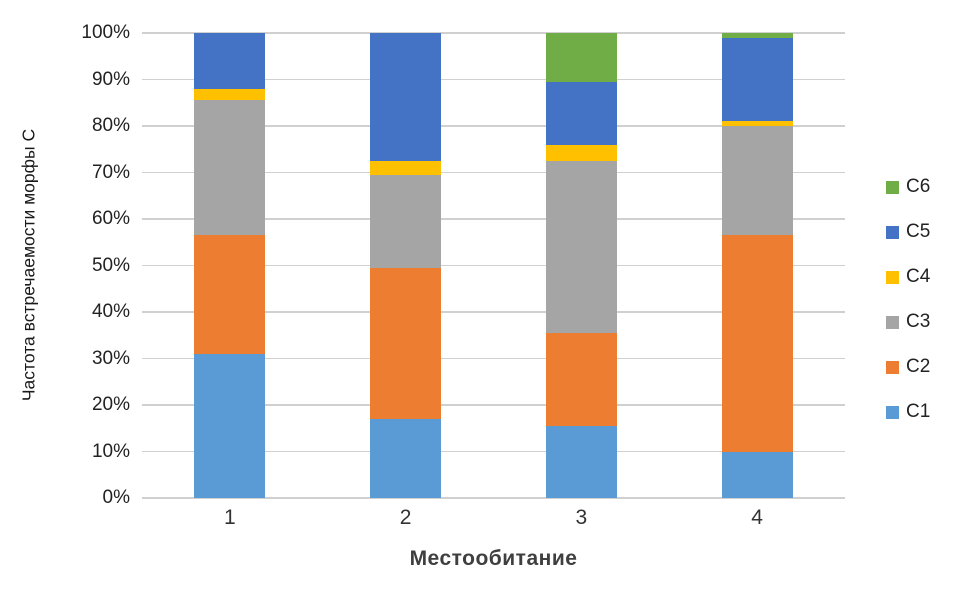  What do you see at coordinates (110, 218) in the screenshot?
I see `y-tick-label: 60%` at bounding box center [110, 218].